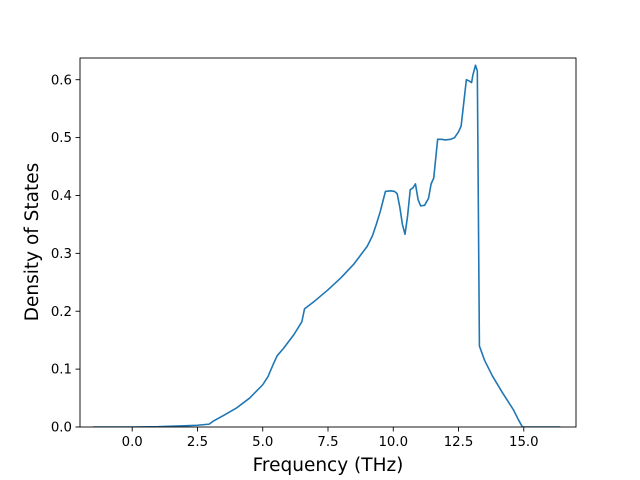 Image resolution: width=640 pixels, height=480 pixels. What do you see at coordinates (459, 442) in the screenshot?
I see `x-tick-label: 12.5` at bounding box center [459, 442].